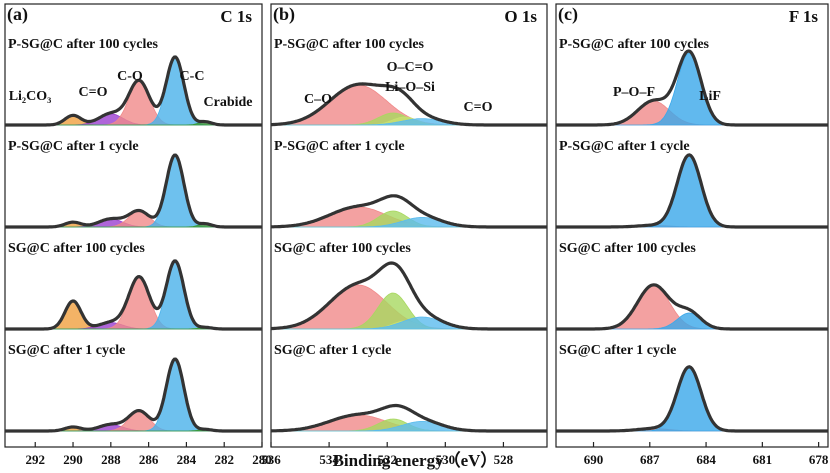  I want to click on x-tick-label: 684, so click(706, 459).